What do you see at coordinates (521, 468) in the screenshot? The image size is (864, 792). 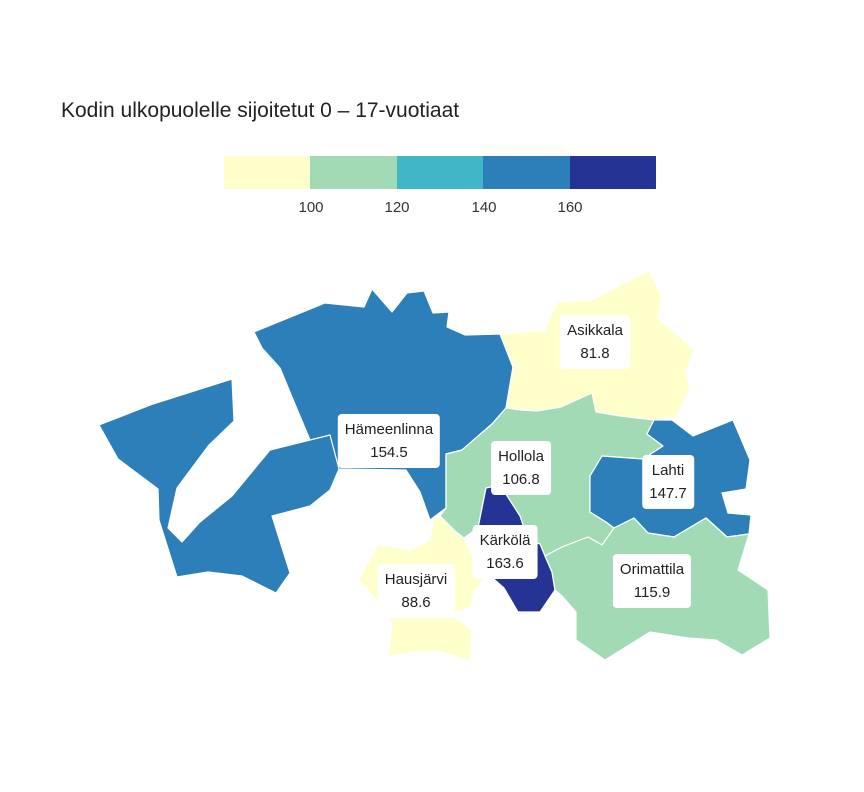 I see `label-hollola: Hollola 106.8` at bounding box center [521, 468].